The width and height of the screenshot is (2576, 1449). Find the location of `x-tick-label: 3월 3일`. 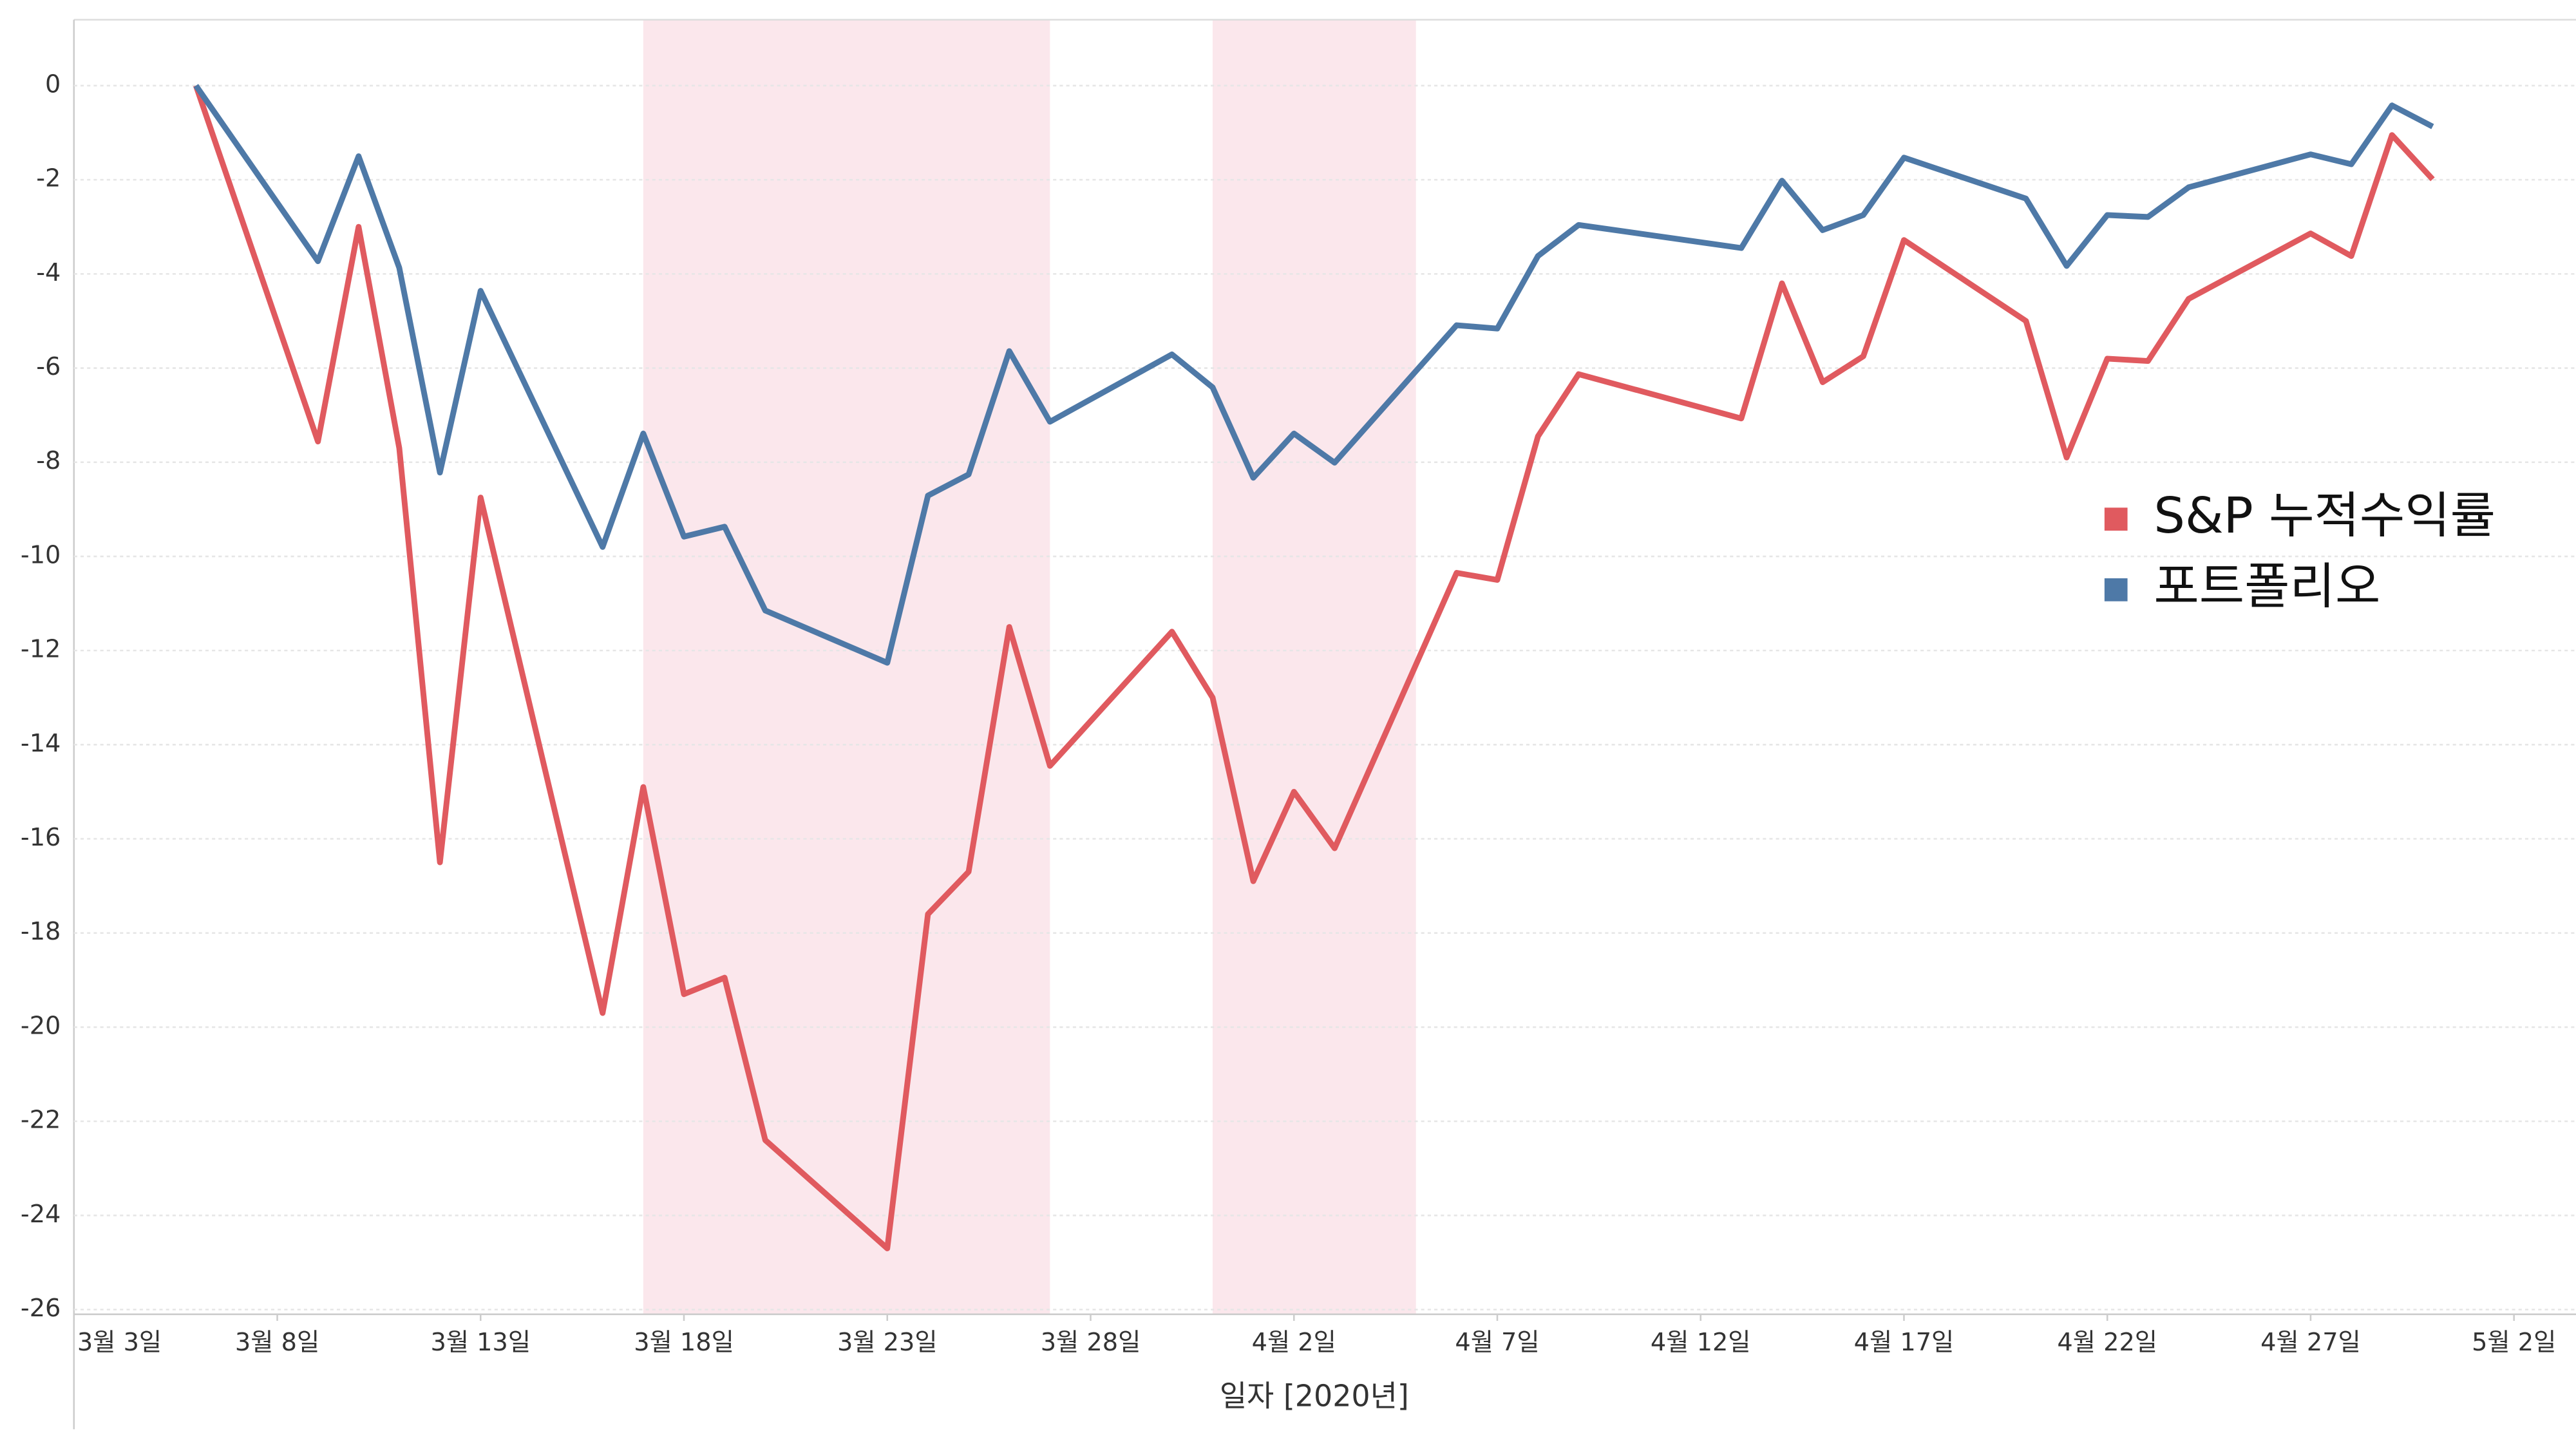

x-tick-label: 3월 3일 is located at coordinates (120, 1343).